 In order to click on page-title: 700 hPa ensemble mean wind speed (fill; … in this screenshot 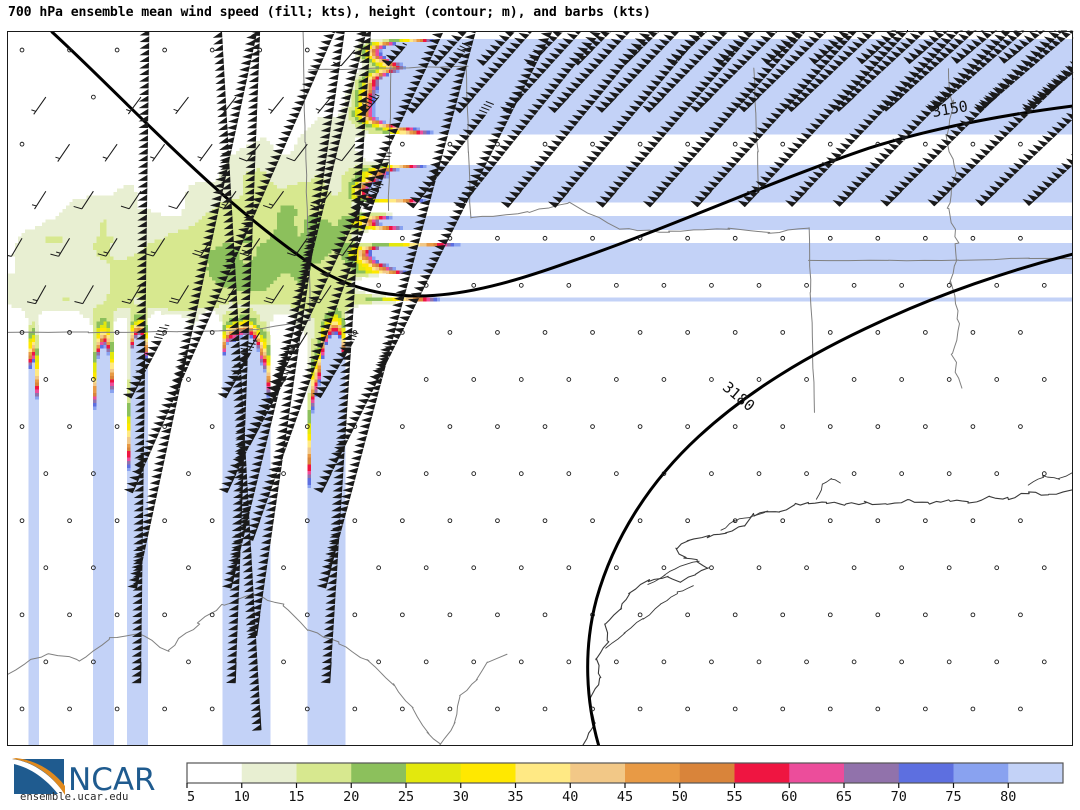, I will do `click(329, 12)`.